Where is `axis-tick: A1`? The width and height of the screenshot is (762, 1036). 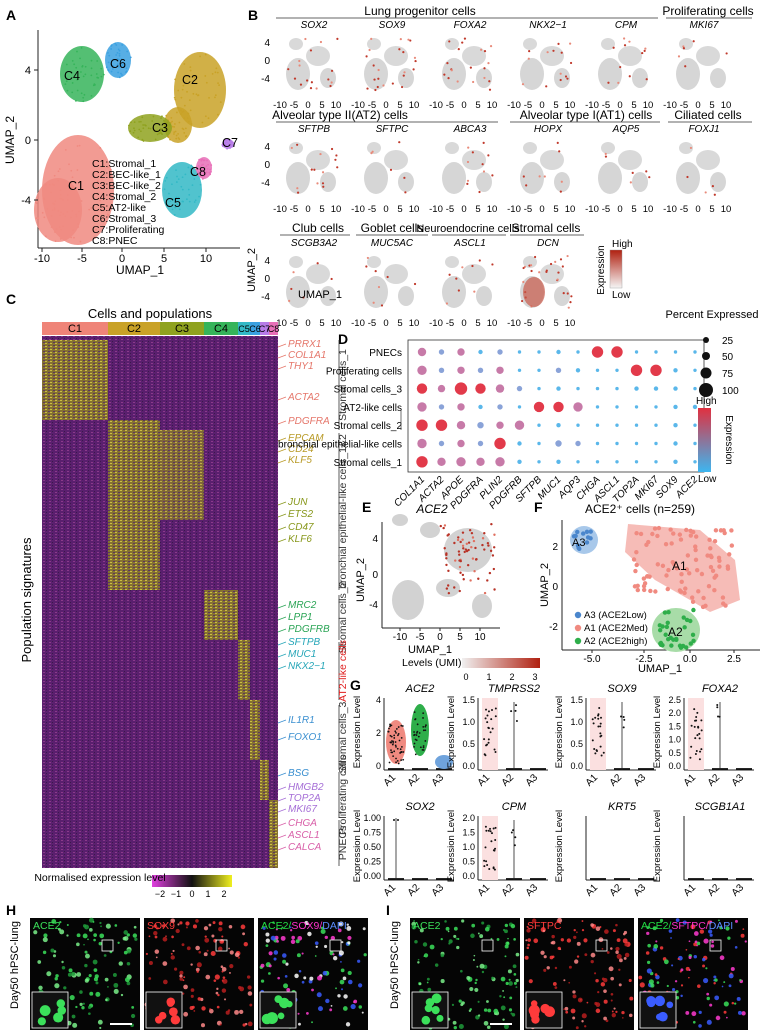 axis-tick: A1 is located at coordinates (484, 780).